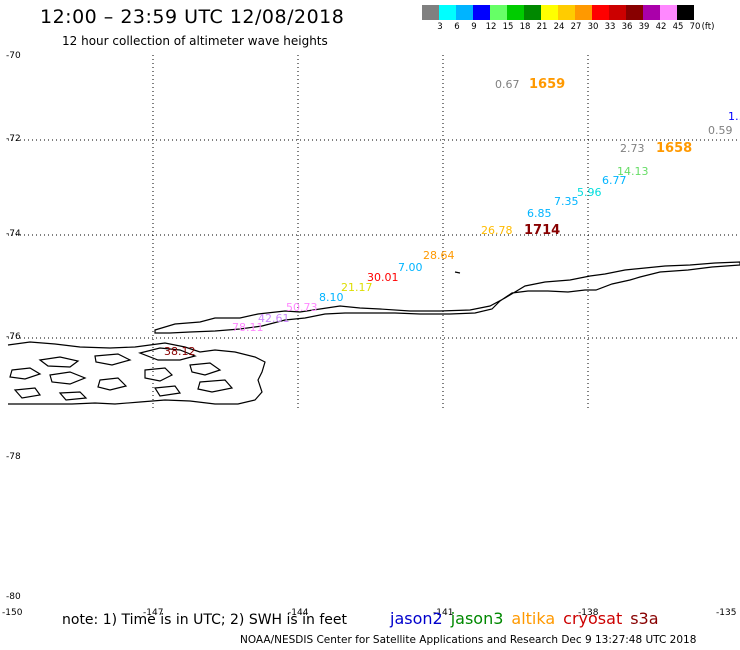  What do you see at coordinates (610, 27) in the screenshot?
I see `color-scale-label: 33` at bounding box center [610, 27].